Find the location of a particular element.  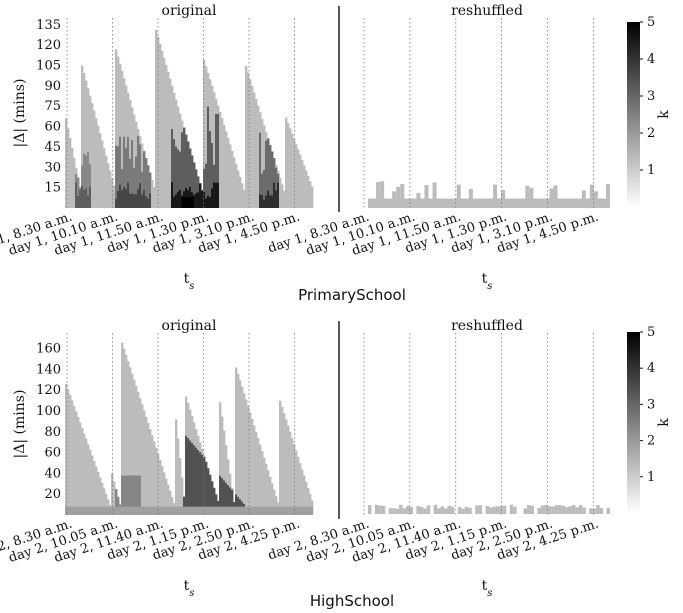

colorbar-tick-label: 5 is located at coordinates (651, 332).